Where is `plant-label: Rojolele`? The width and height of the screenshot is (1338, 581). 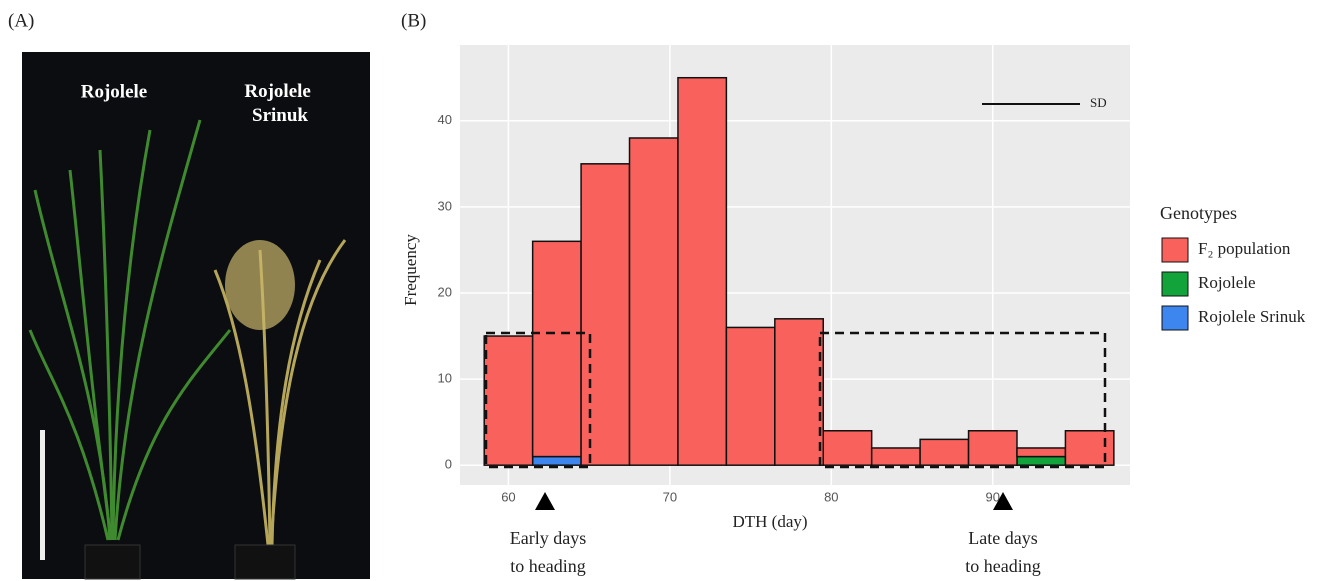 plant-label: Rojolele is located at coordinates (114, 91).